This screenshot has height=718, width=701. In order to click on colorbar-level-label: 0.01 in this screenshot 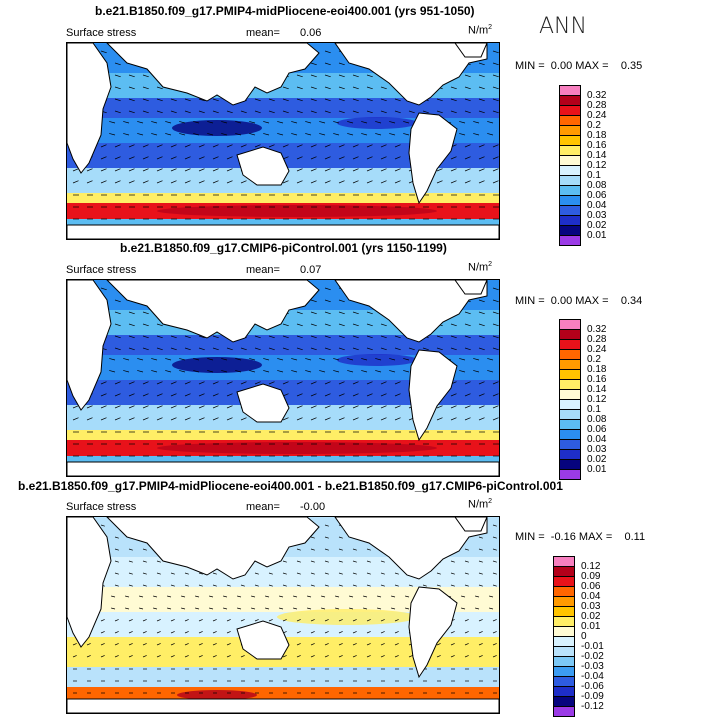, I will do `click(597, 235)`.